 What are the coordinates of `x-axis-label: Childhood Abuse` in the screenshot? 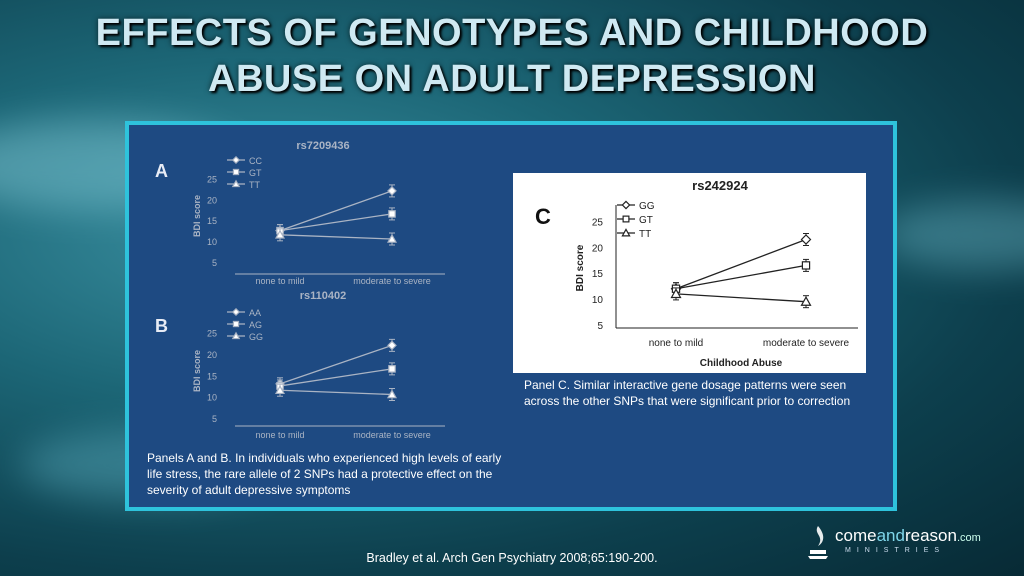 It's located at (741, 363).